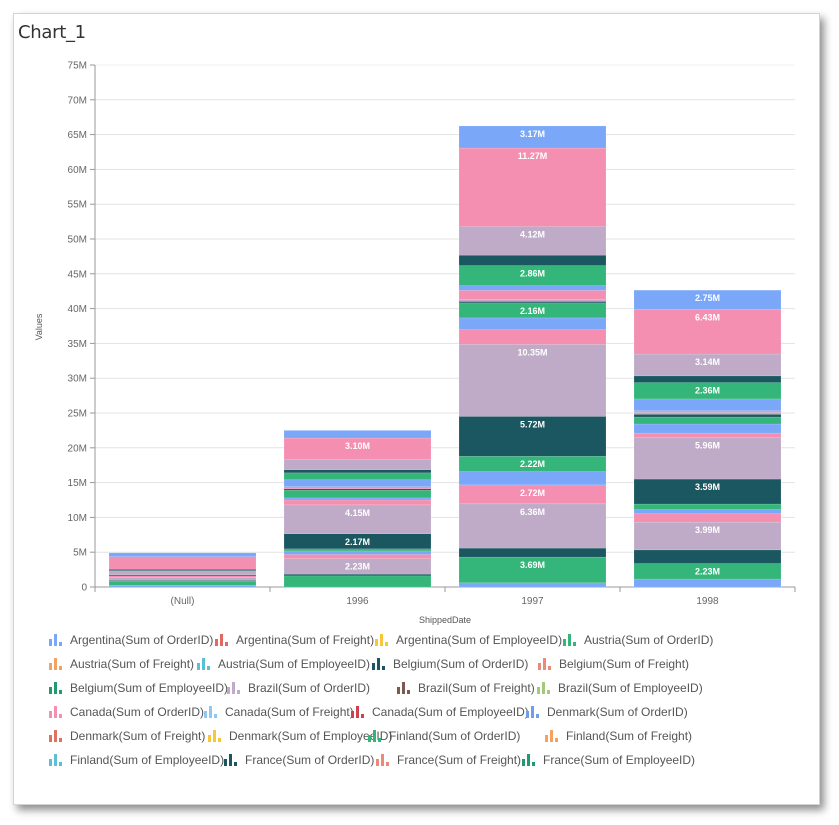  Describe the element at coordinates (77, 100) in the screenshot. I see `y-tick-label: 70M` at that location.